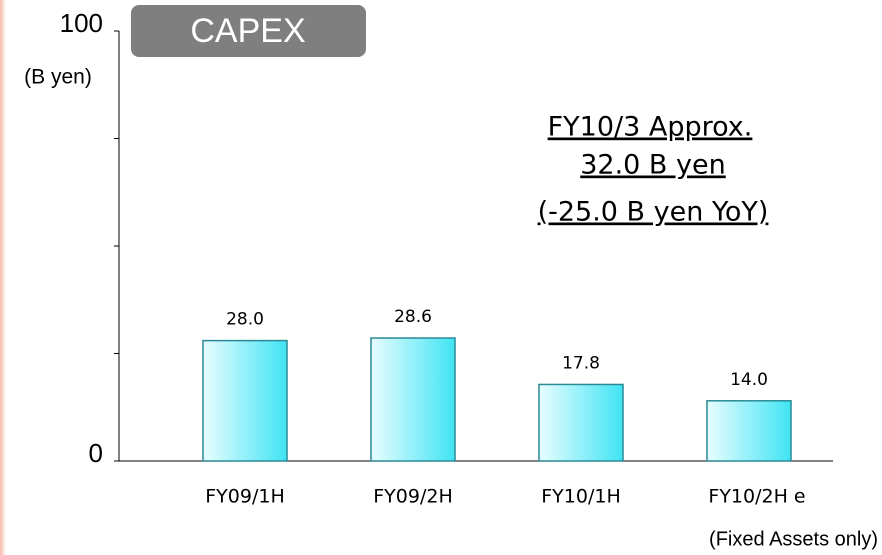 The image size is (882, 555). I want to click on x-tick-label: FY09/2H, so click(413, 497).